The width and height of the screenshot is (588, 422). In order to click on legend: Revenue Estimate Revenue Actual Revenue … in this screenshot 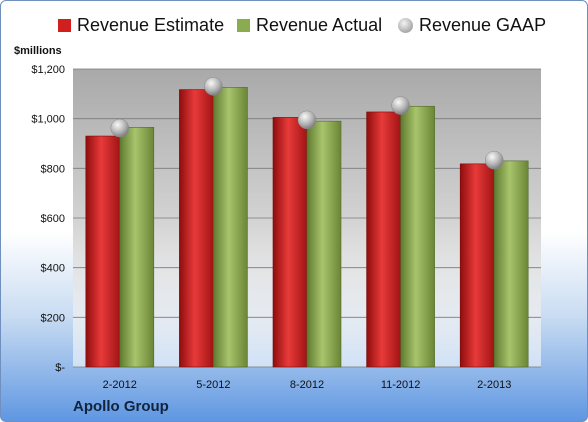, I will do `click(294, 30)`.